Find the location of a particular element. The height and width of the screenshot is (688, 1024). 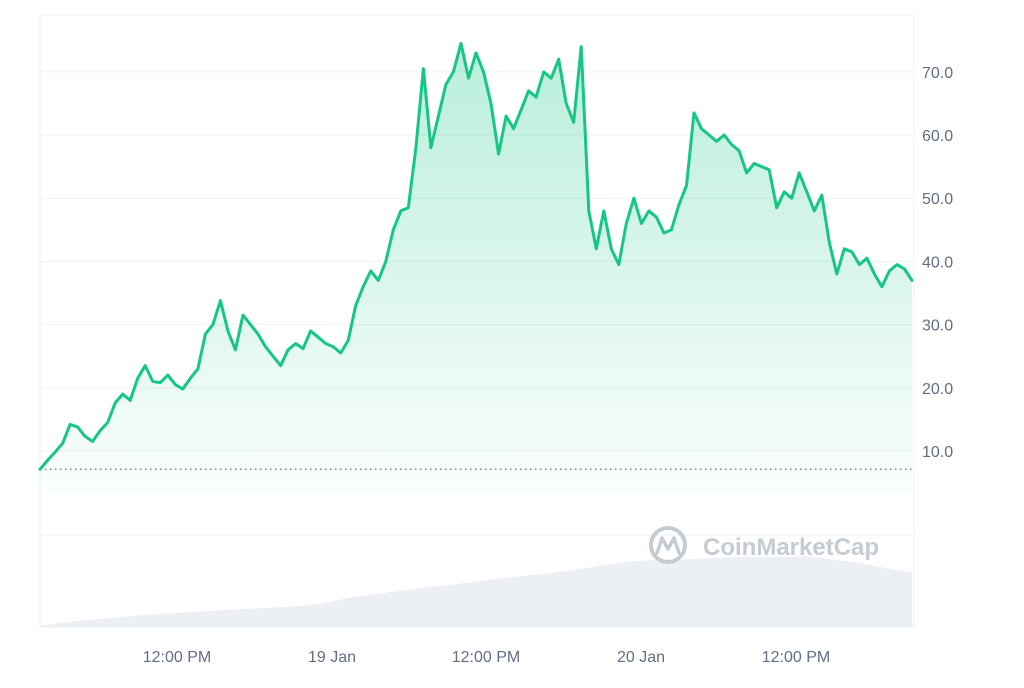

y-tick-label-5: 60.0 is located at coordinates (937, 136).